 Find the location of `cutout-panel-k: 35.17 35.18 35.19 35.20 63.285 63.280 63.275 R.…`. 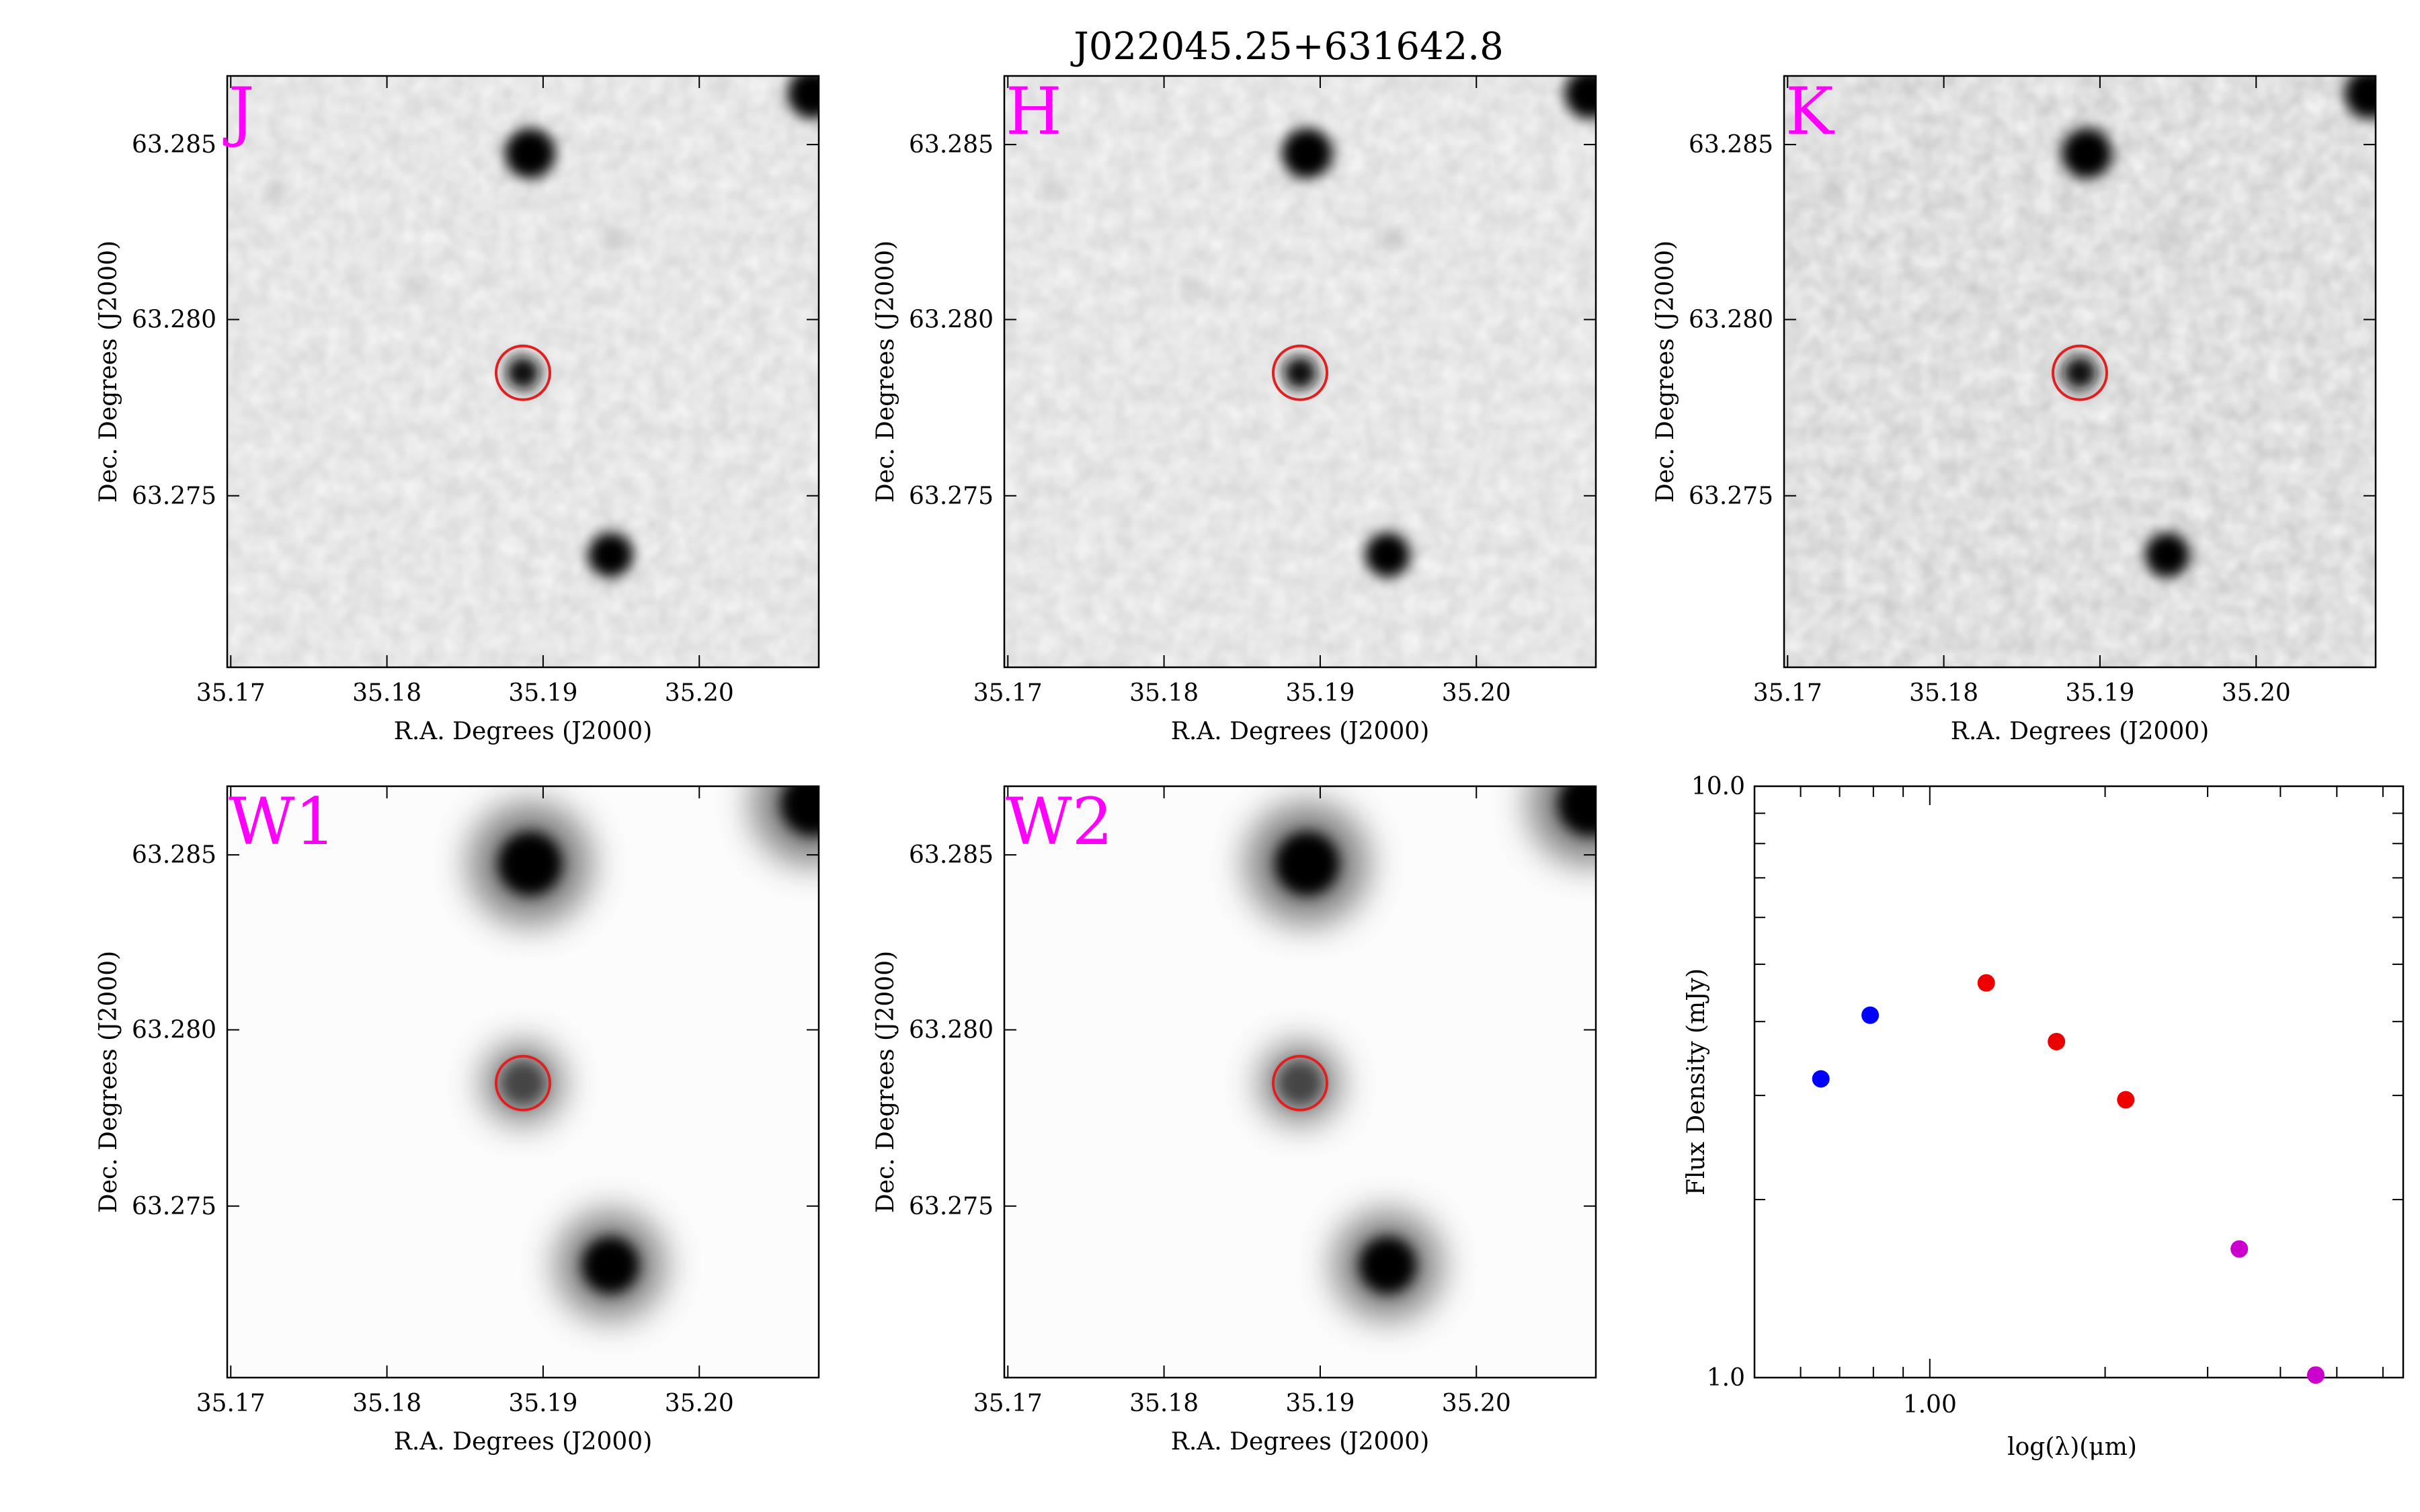

cutout-panel-k: 35.17 35.18 35.19 35.20 63.285 63.280 63.275 R.… is located at coordinates (2014, 409).